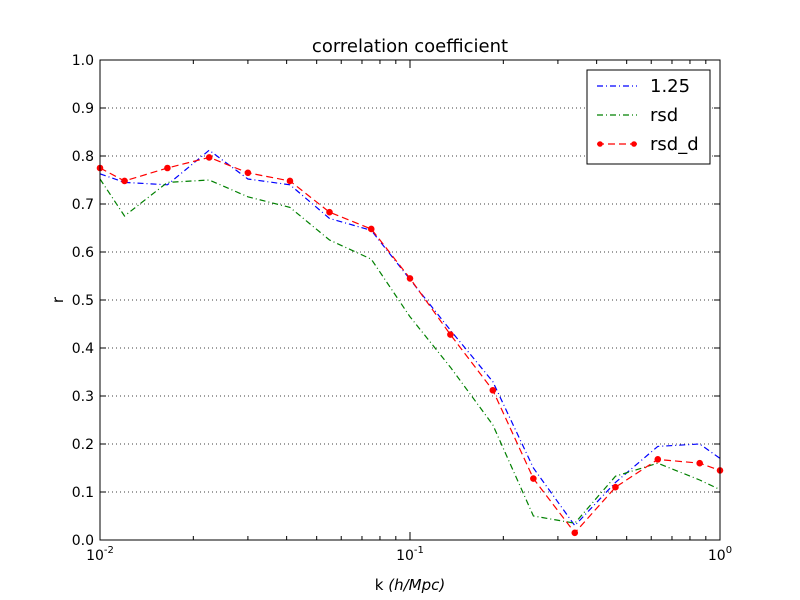  Describe the element at coordinates (83, 253) in the screenshot. I see `y-tick-label: 0.6` at that location.